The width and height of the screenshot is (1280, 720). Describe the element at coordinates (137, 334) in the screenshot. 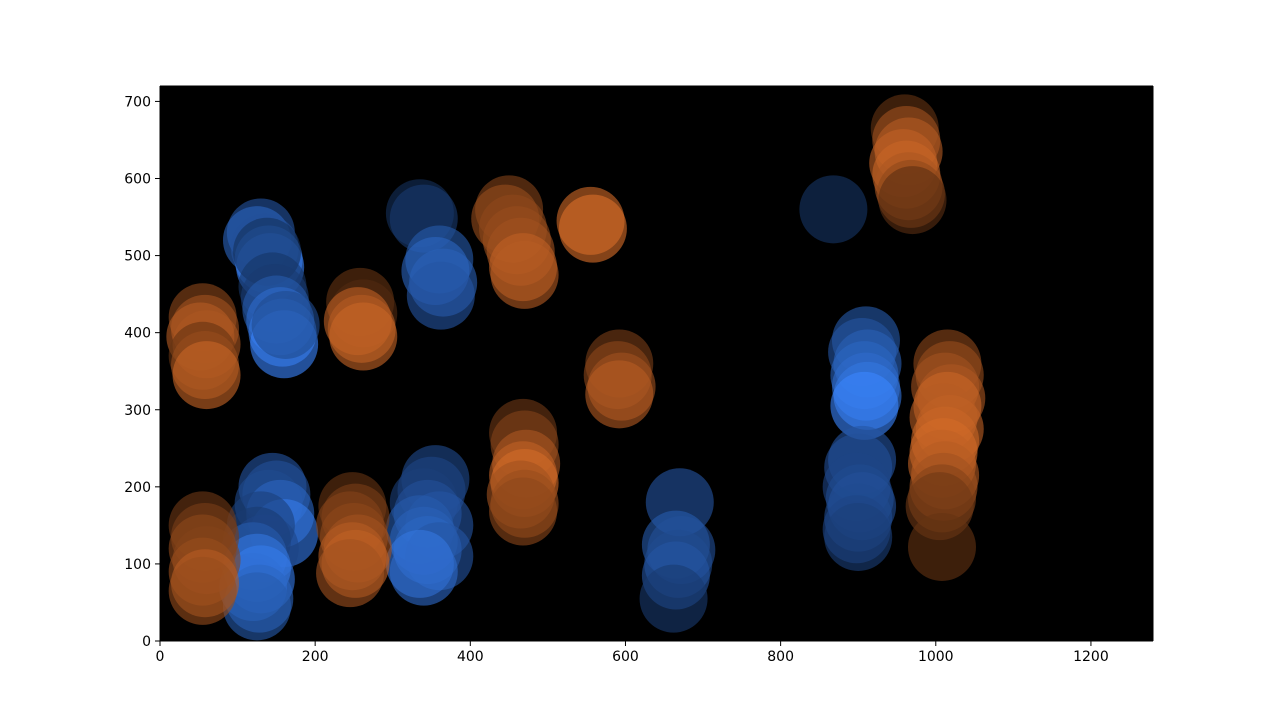

I see `y-tick-label: 400` at that location.